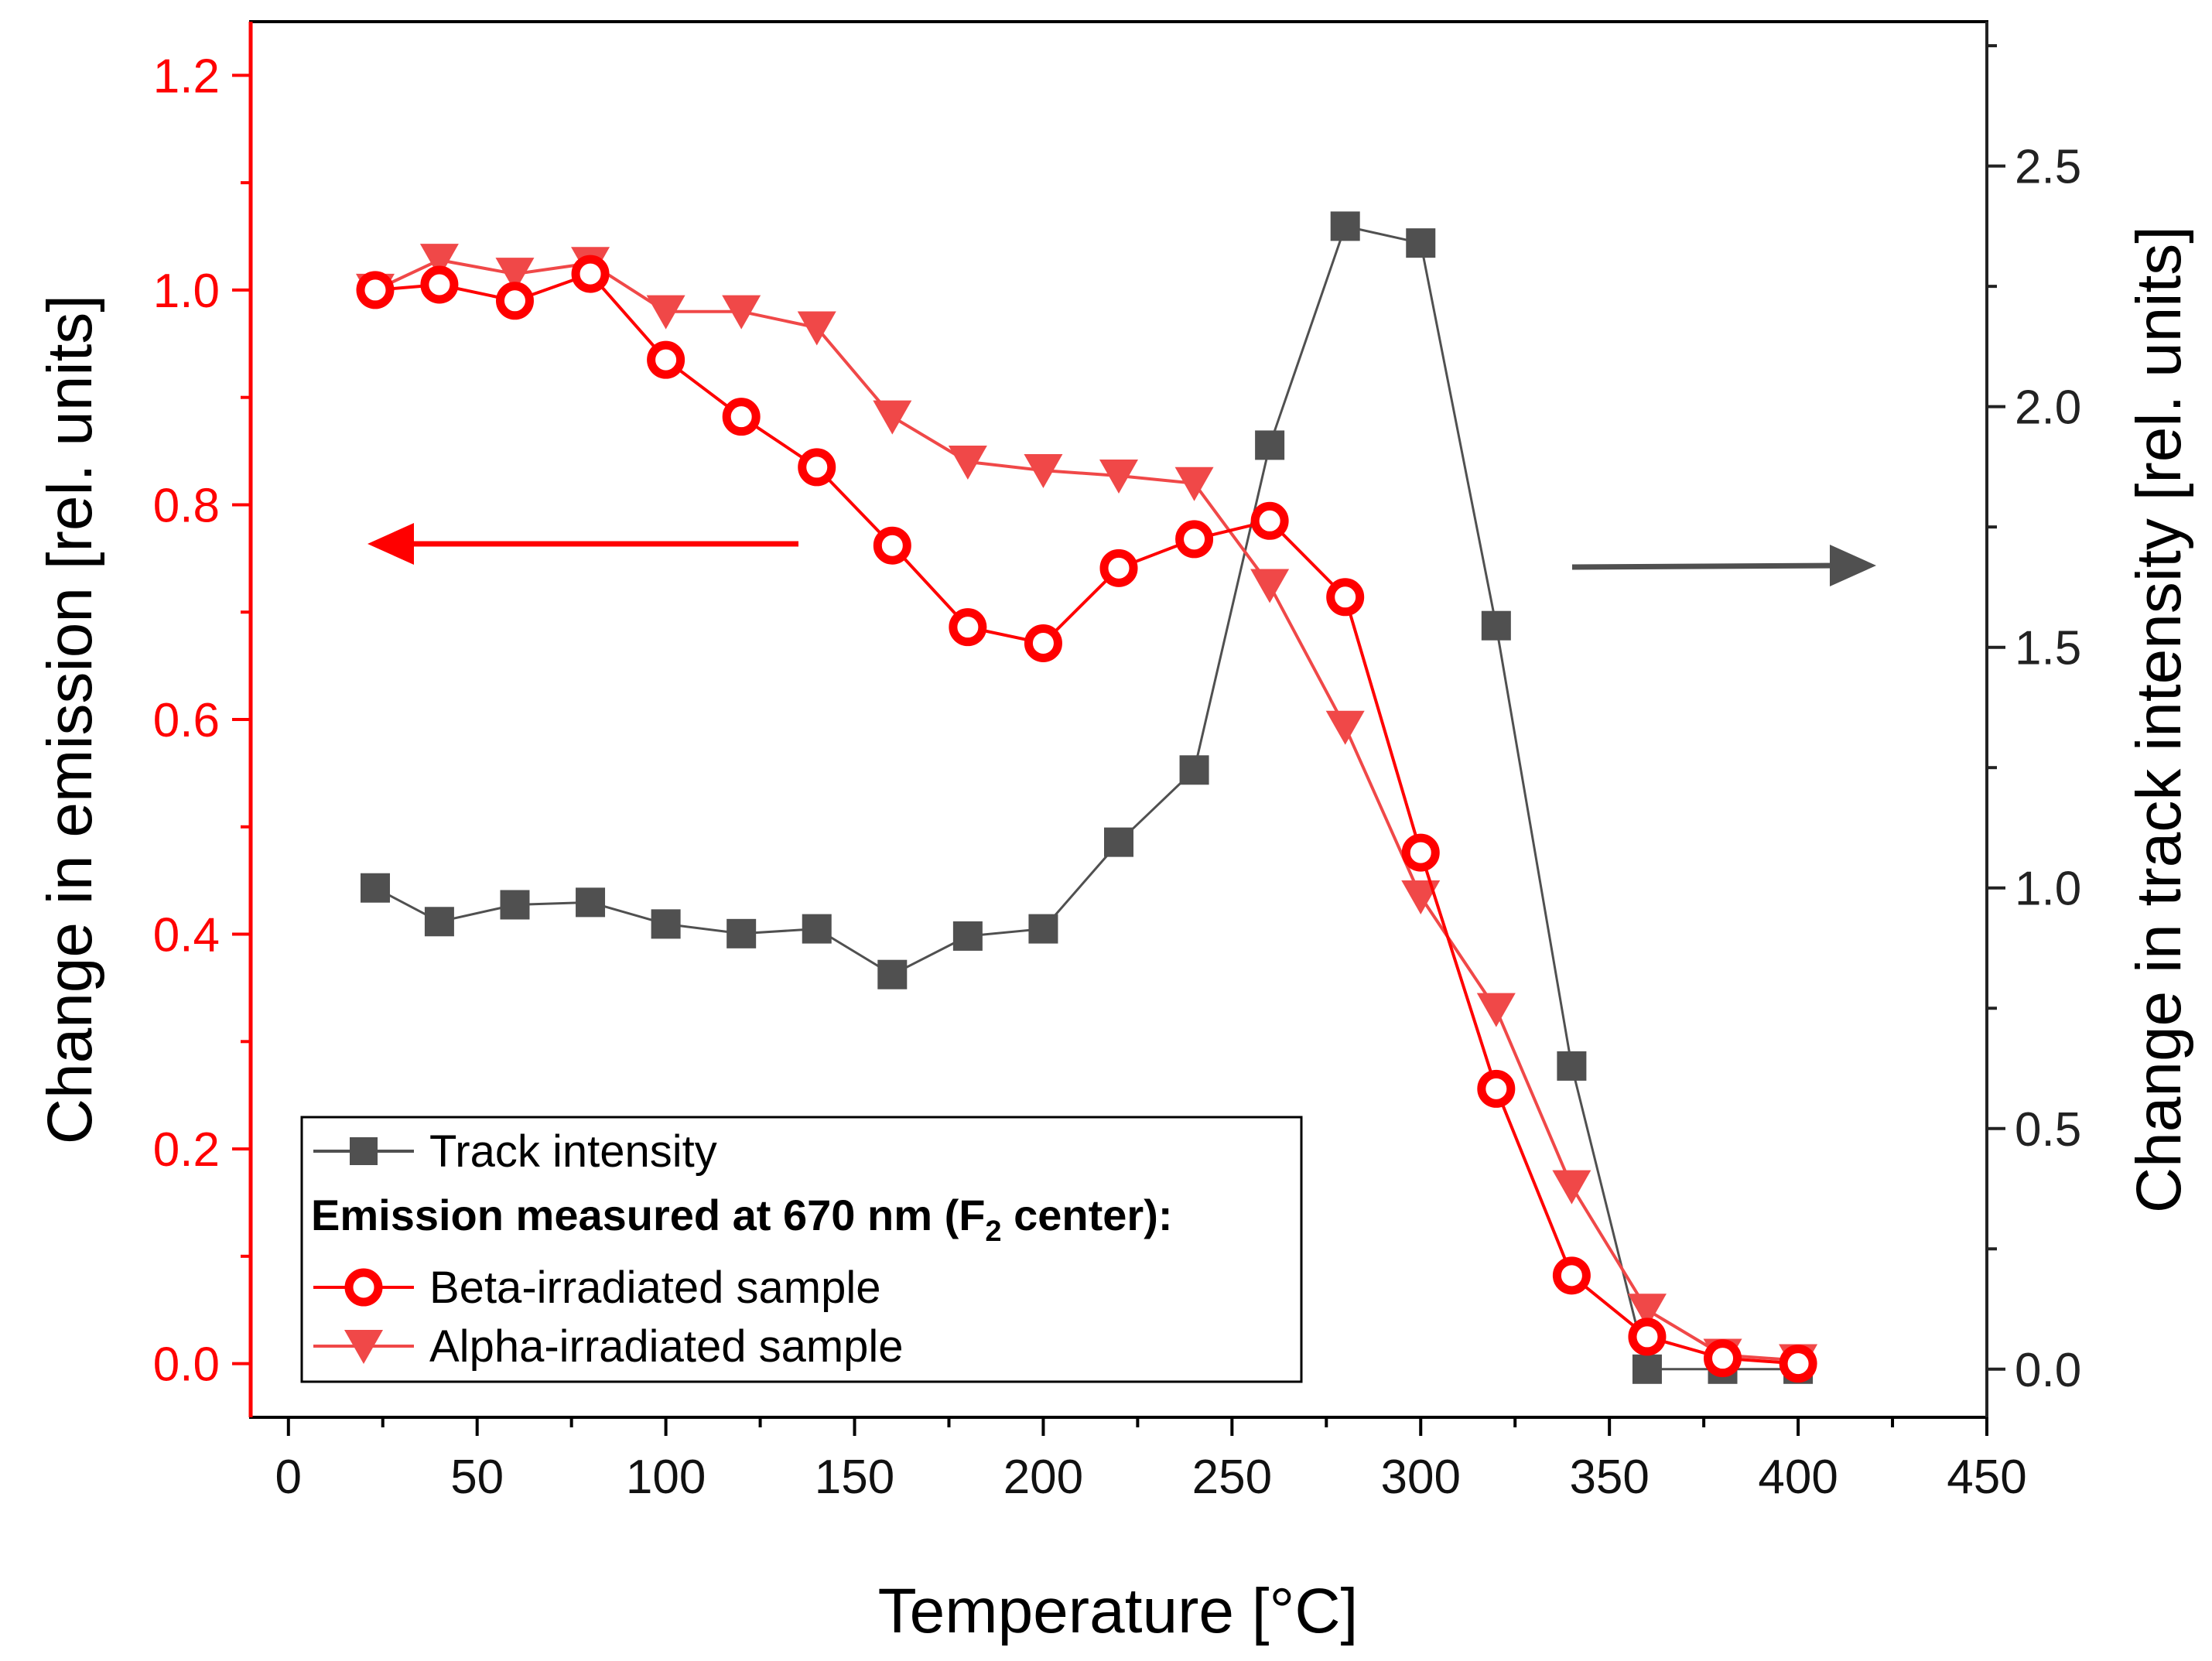 This screenshot has height=1661, width=2212. What do you see at coordinates (364, 1151) in the screenshot?
I see `legend-square-marker` at bounding box center [364, 1151].